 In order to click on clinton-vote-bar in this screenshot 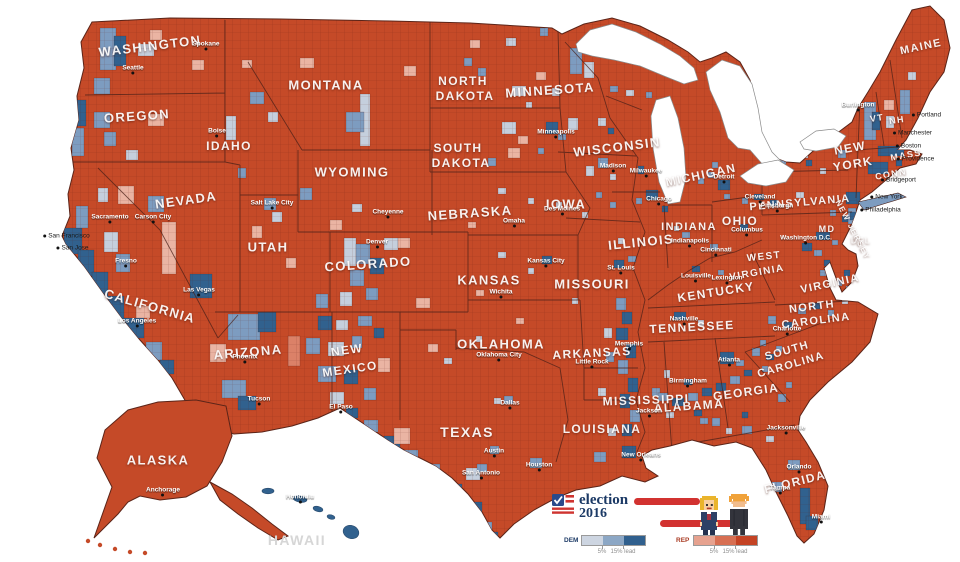, I will do `click(667, 501)`.